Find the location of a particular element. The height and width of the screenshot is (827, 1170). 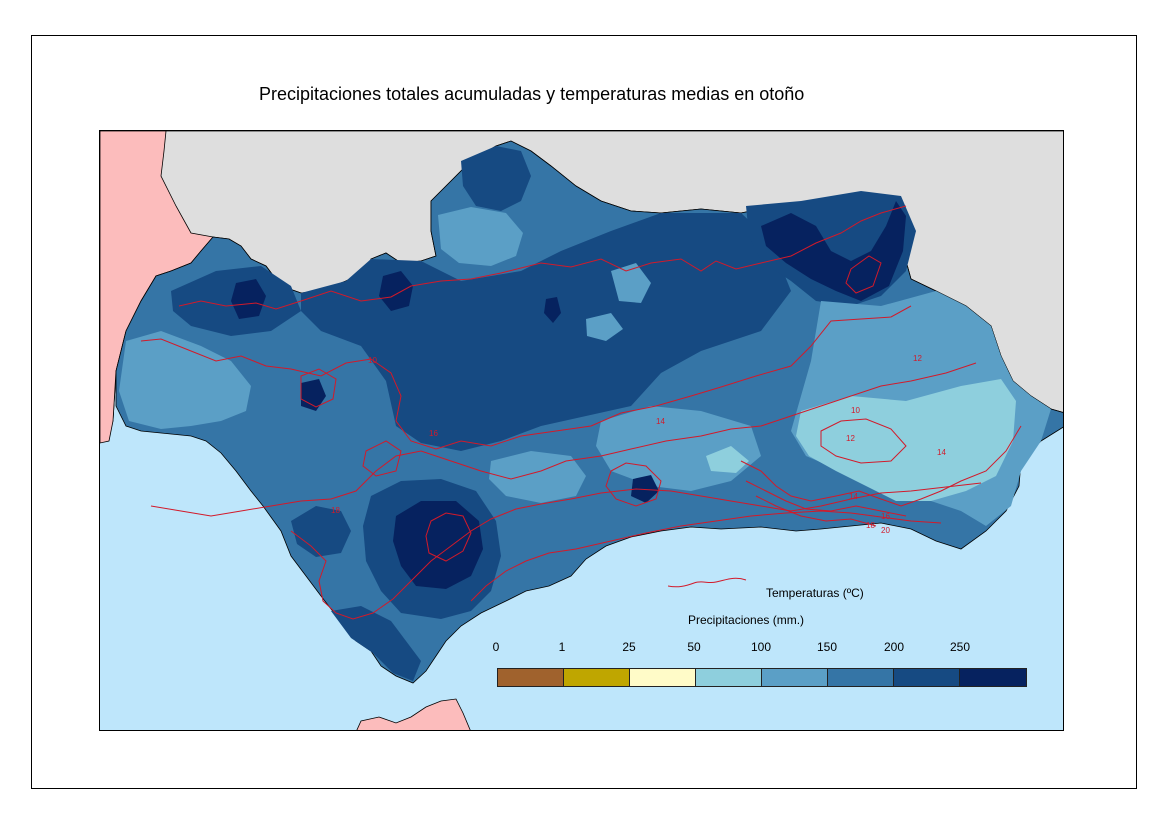

isoline-label: 20 is located at coordinates (885, 530).